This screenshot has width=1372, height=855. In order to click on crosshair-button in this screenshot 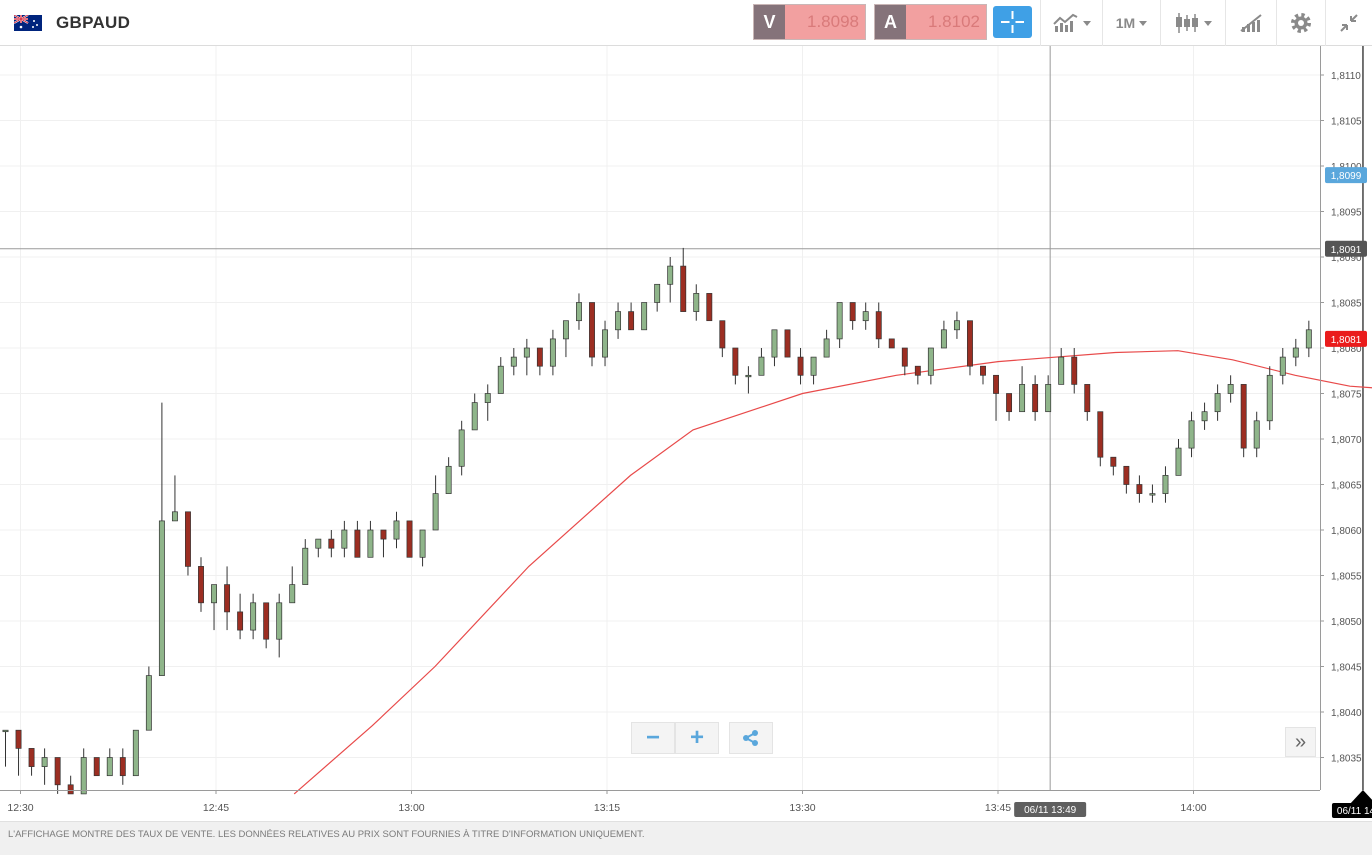, I will do `click(1012, 22)`.